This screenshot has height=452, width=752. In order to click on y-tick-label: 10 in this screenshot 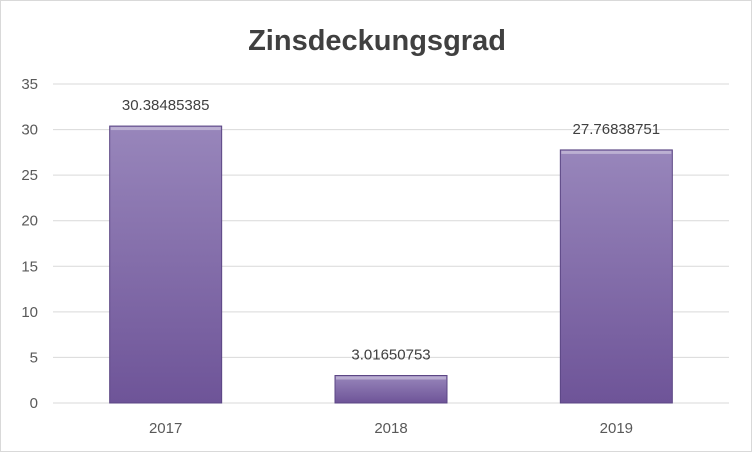, I will do `click(29, 312)`.